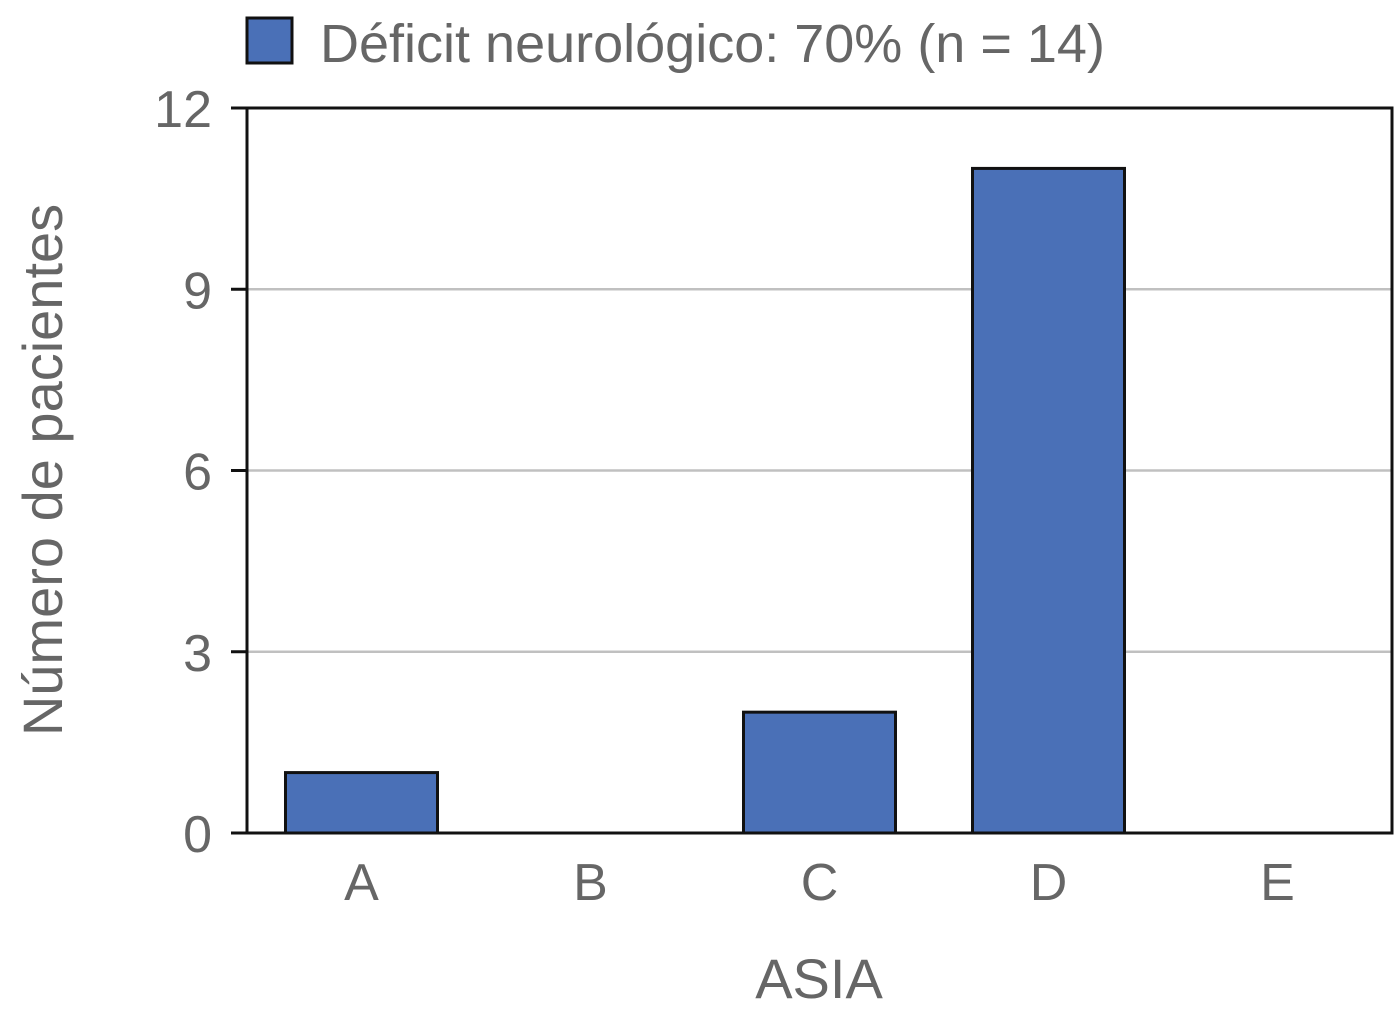  I want to click on y-axis-title: Número de pacientes, so click(42, 470).